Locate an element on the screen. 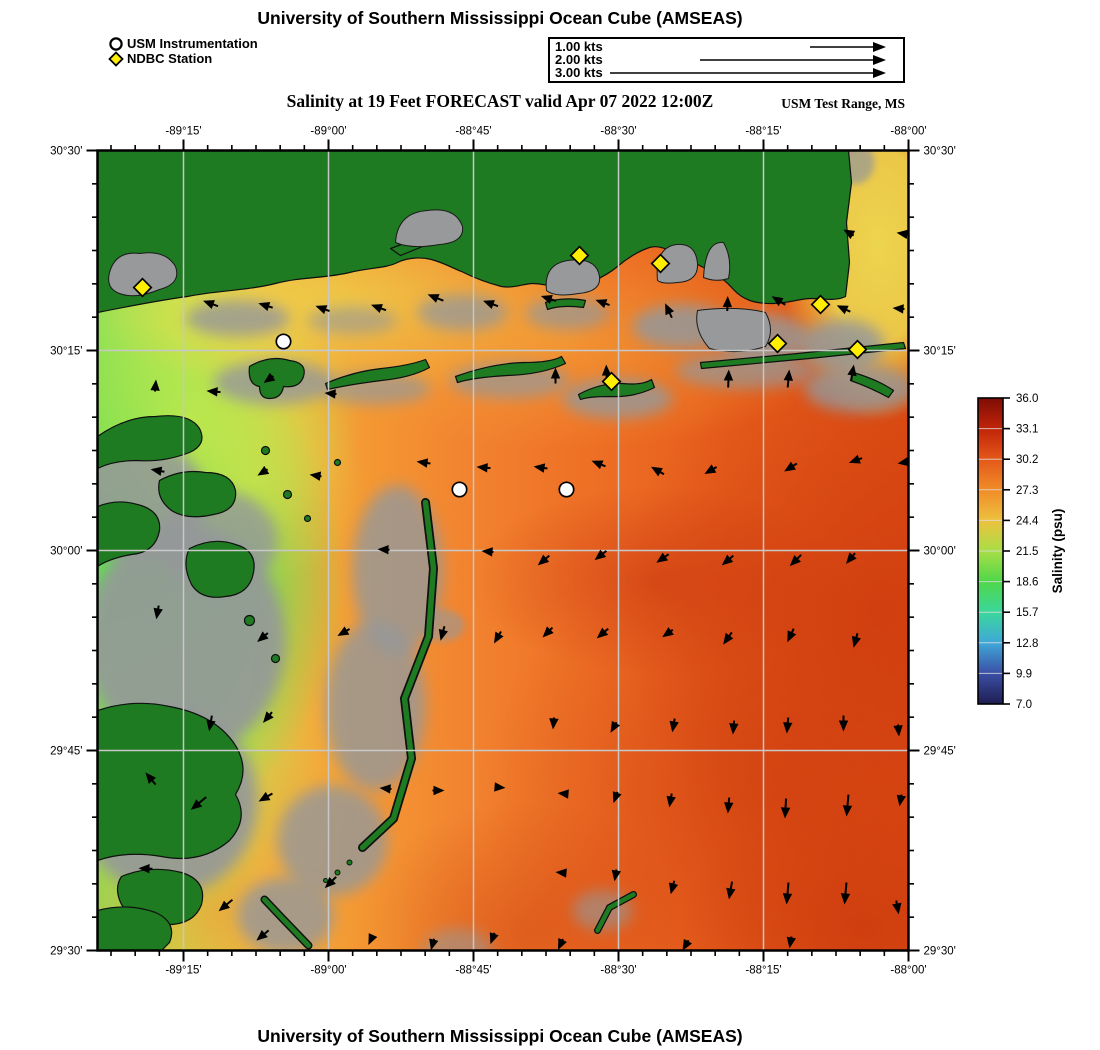 This screenshot has height=1050, width=1100. usm-instrumentation-marker is located at coordinates (283, 341).